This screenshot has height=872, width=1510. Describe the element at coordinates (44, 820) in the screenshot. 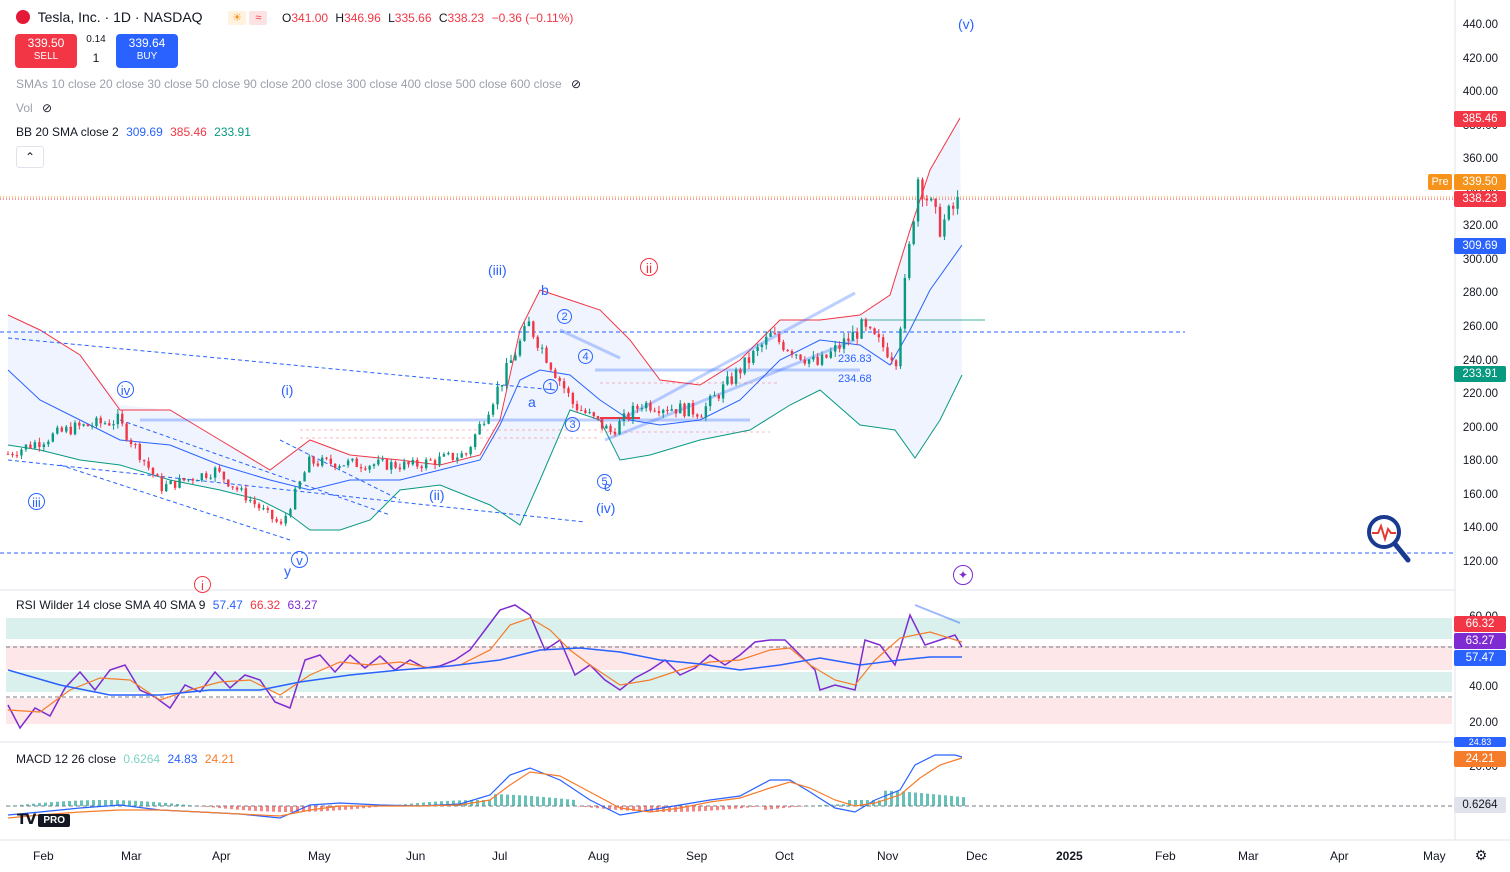

I see `tradingview-logo: TV PRO` at that location.